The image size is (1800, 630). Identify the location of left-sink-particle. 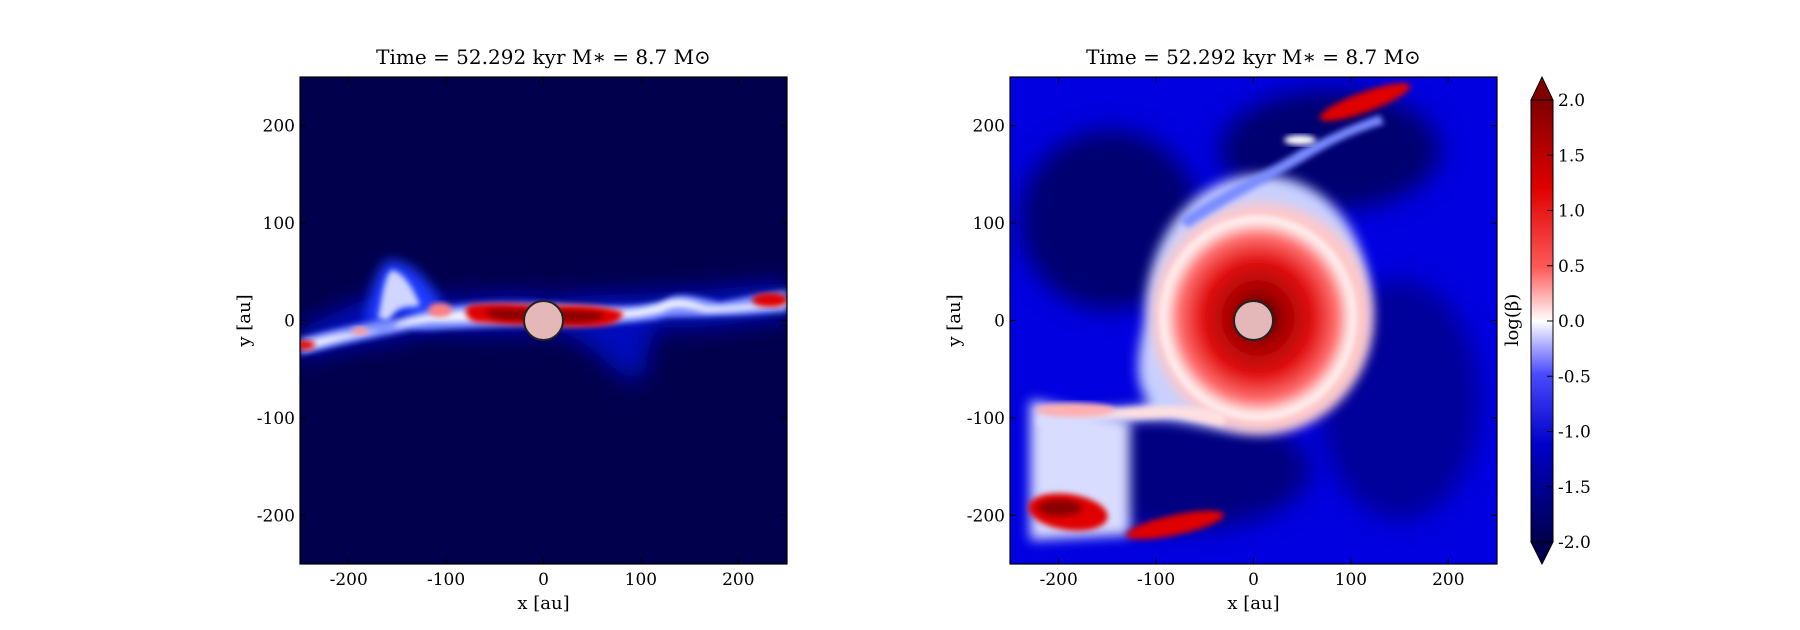
(543, 320).